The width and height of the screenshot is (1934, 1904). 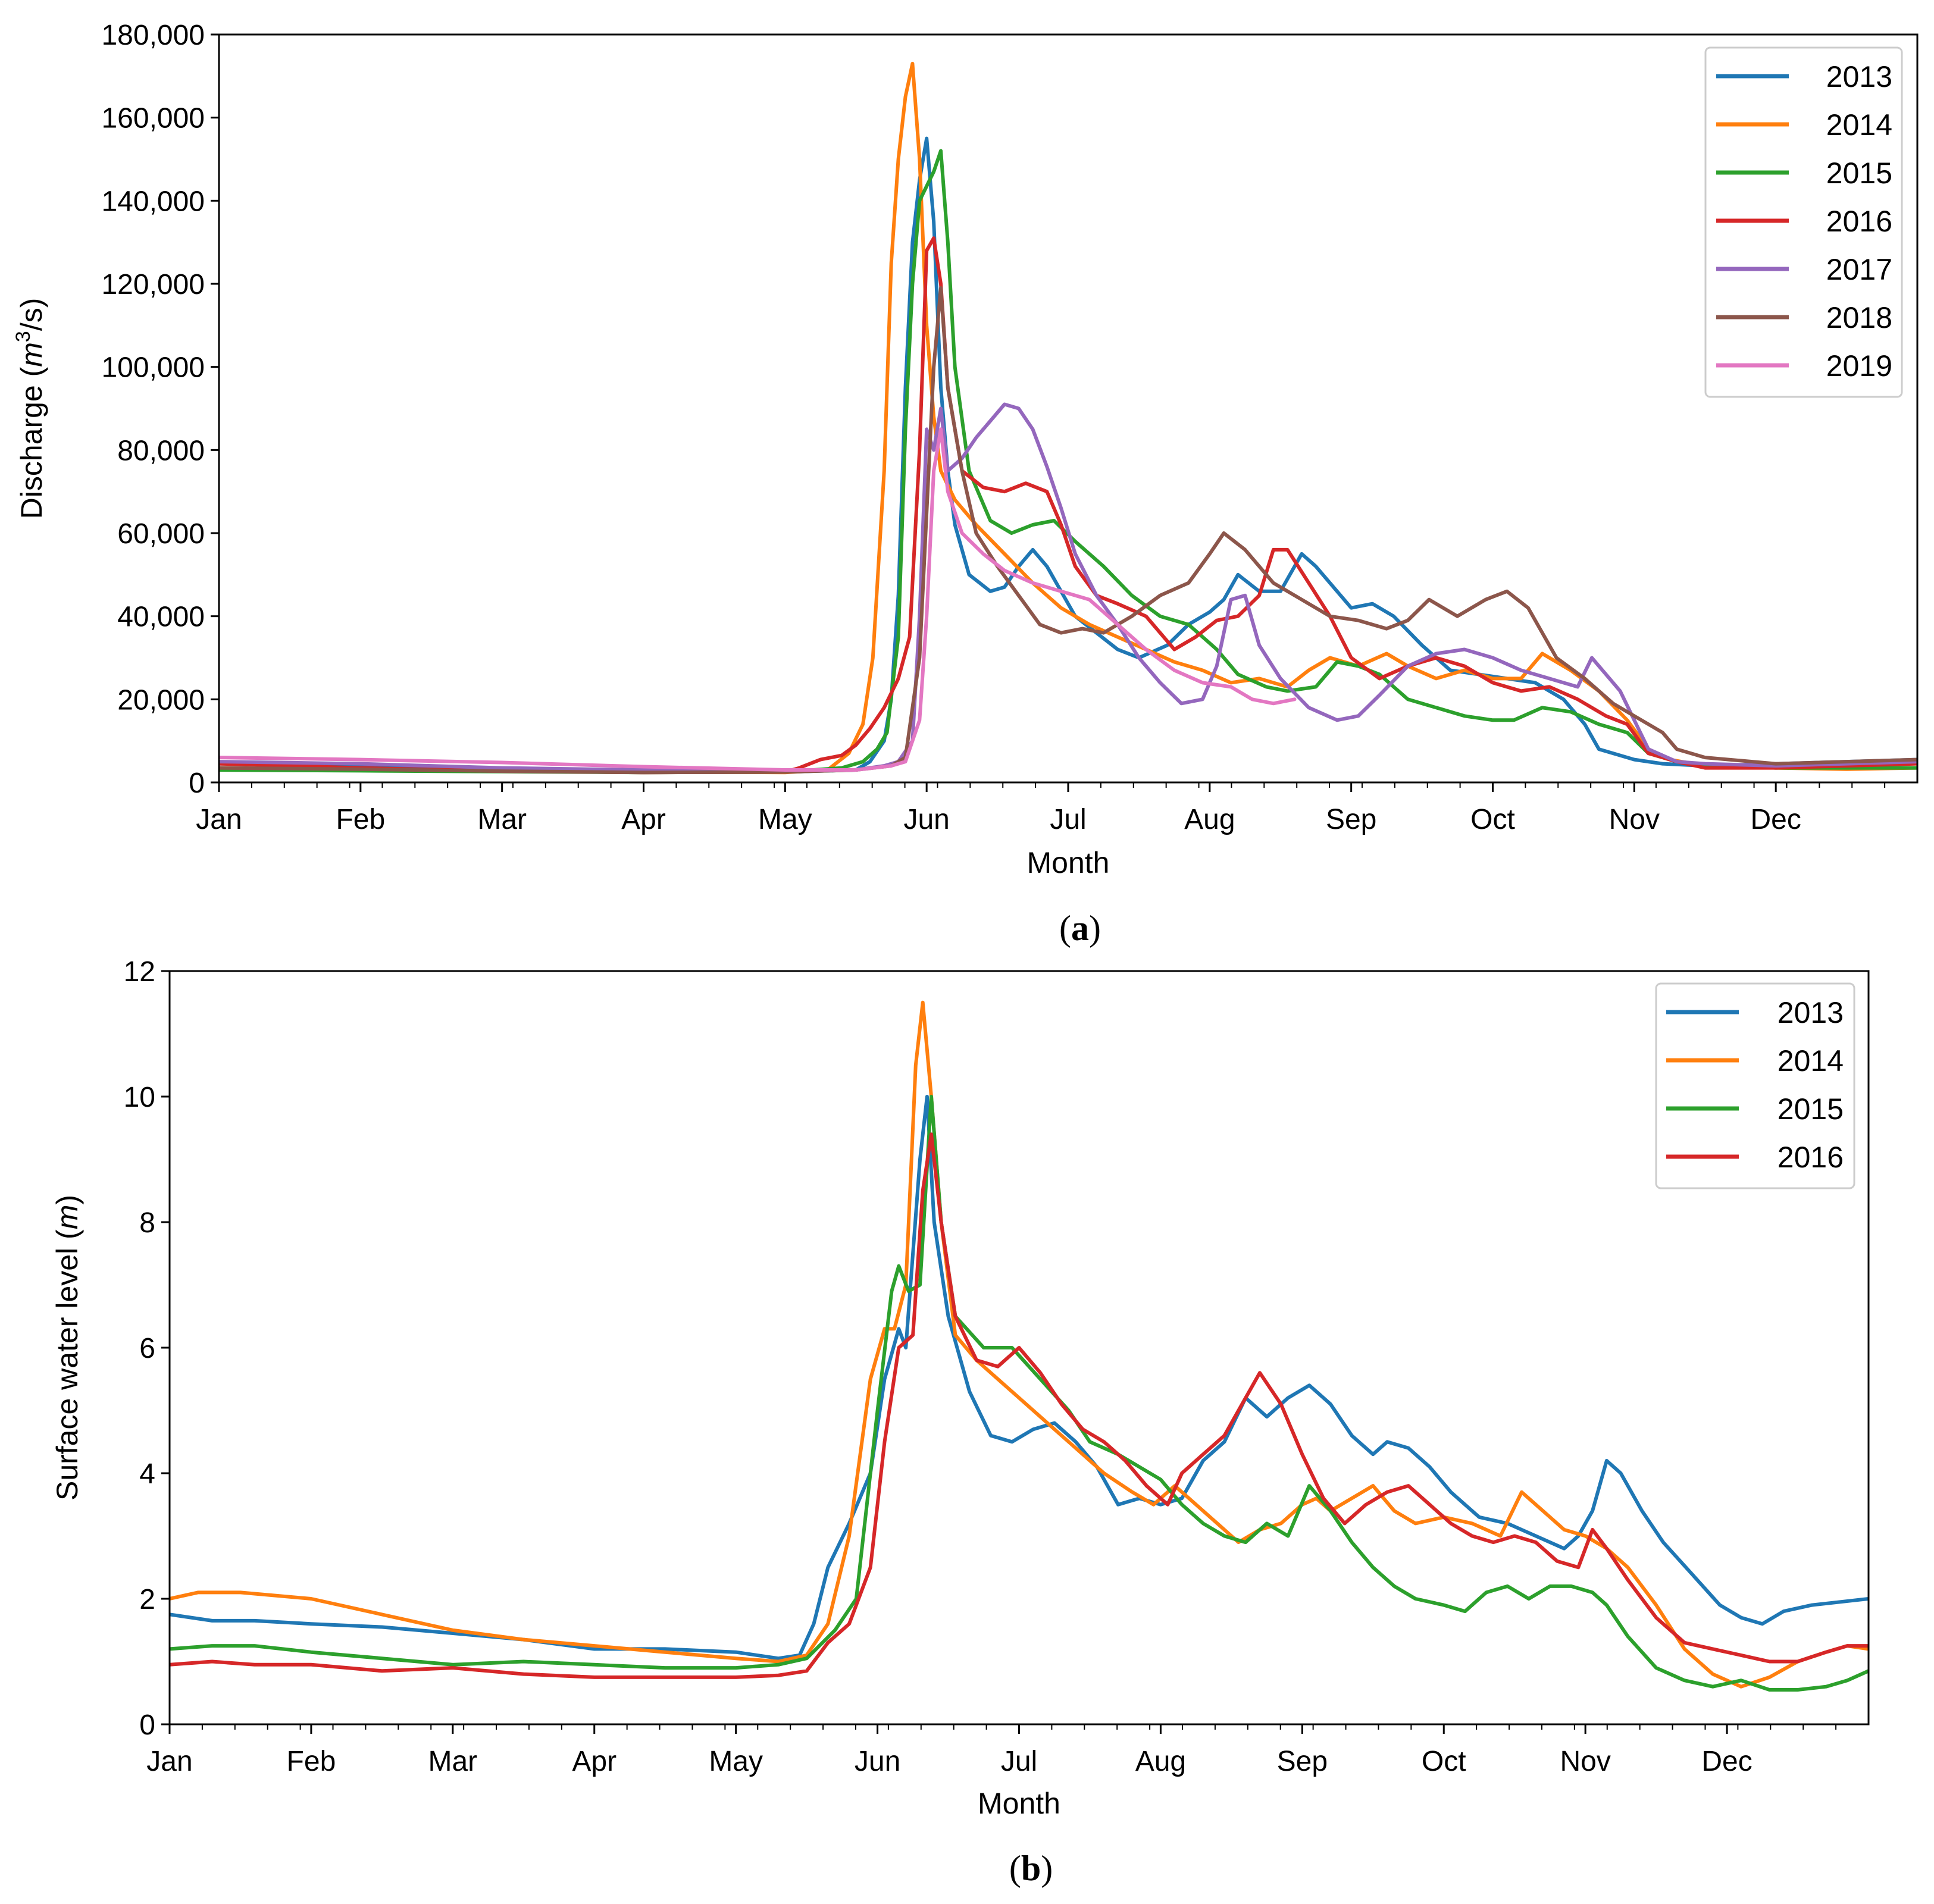 I want to click on y-axis-label-sup: 3, so click(x=23, y=336).